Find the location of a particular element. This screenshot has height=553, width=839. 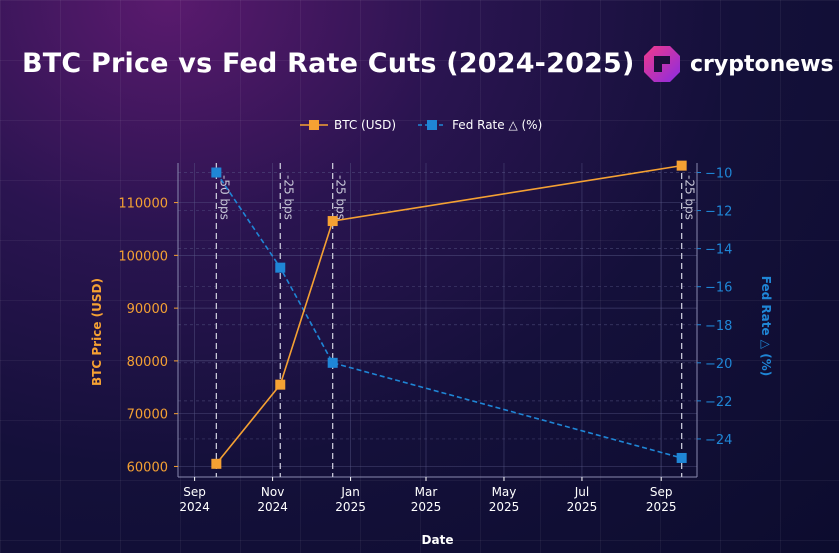

y2-tick-label: −16 is located at coordinates (718, 288).